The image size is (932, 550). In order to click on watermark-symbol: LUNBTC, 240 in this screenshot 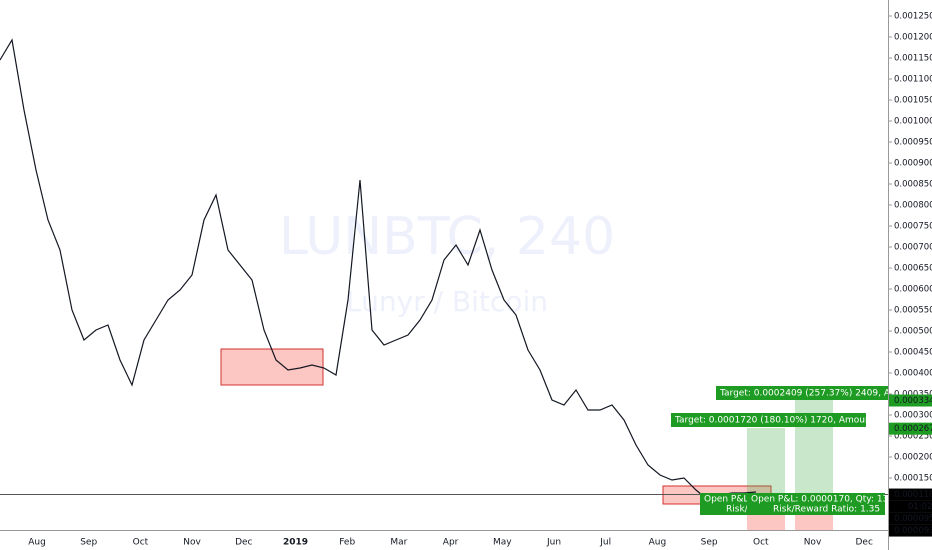, I will do `click(447, 237)`.